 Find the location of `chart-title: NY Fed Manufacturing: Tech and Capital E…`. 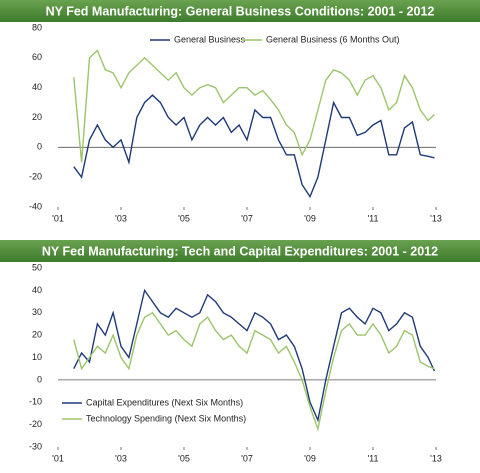

chart-title: NY Fed Manufacturing: Tech and Capital E… is located at coordinates (240, 251).